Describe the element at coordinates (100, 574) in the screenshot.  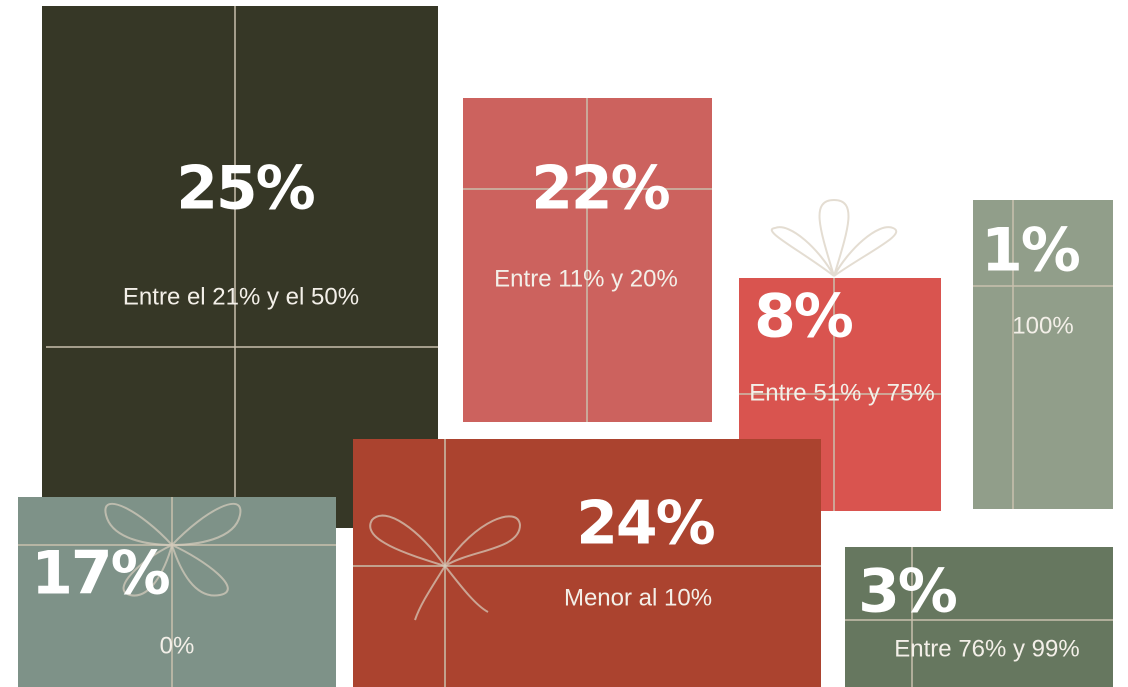
I see `box-value: 17%` at that location.